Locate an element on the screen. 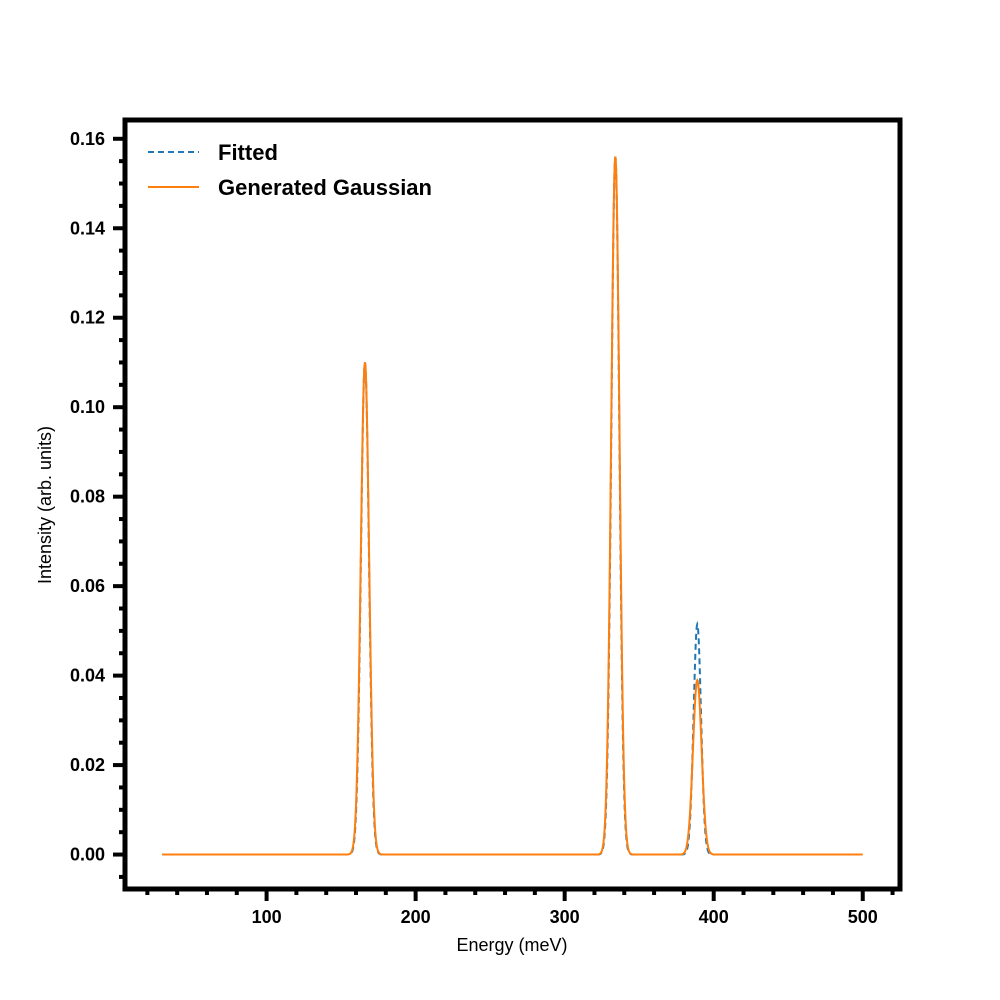 The width and height of the screenshot is (1000, 1000). y-axis-label: Intensity (arb. units) is located at coordinates (45, 505).